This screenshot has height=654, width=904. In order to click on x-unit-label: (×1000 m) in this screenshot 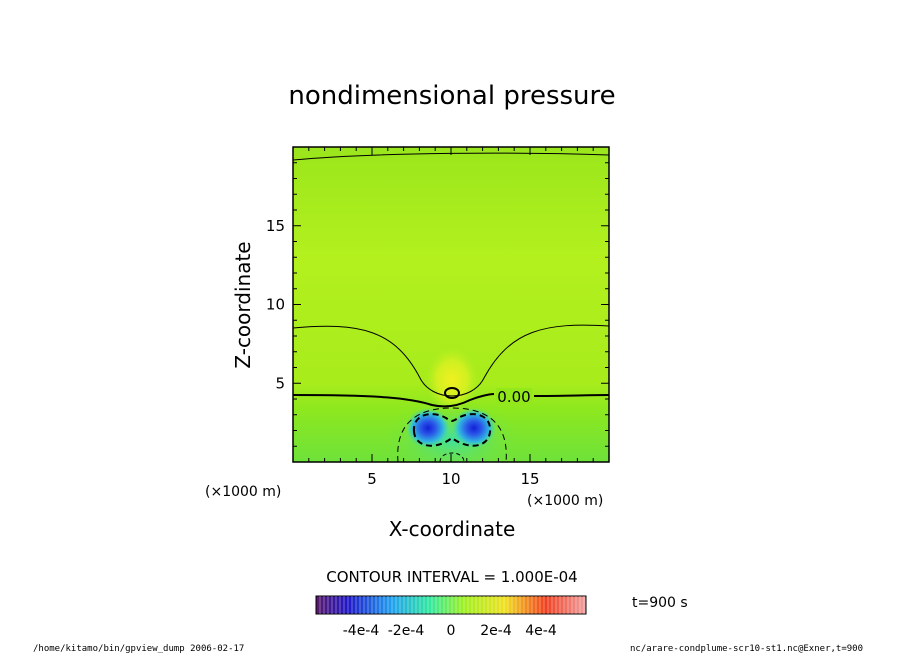, I will do `click(565, 501)`.